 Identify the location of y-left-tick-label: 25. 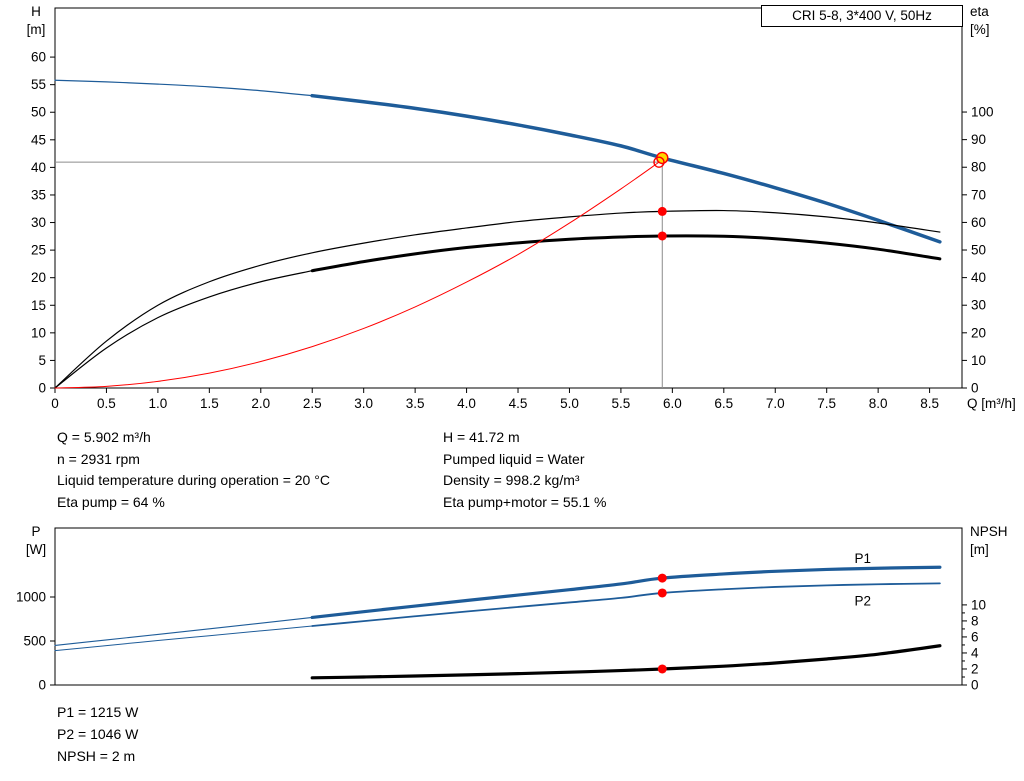
(38, 250).